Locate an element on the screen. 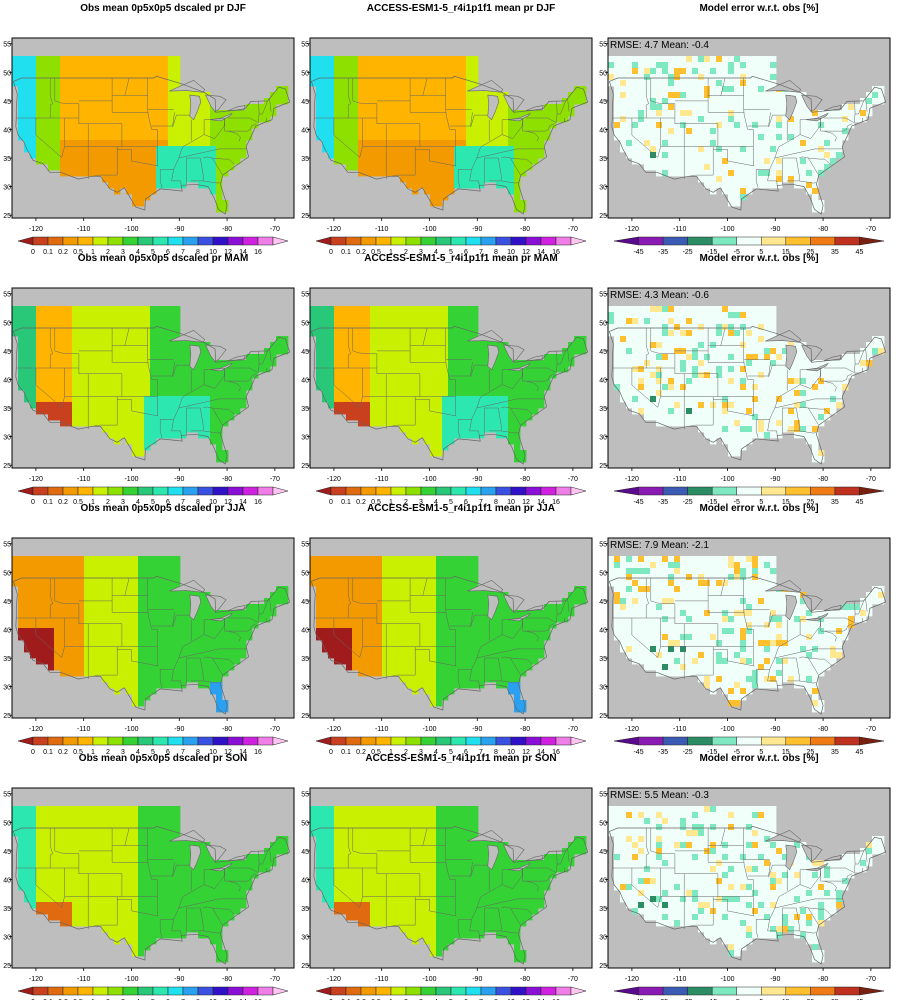  colorbar-tick-label: 4 is located at coordinates (436, 252).